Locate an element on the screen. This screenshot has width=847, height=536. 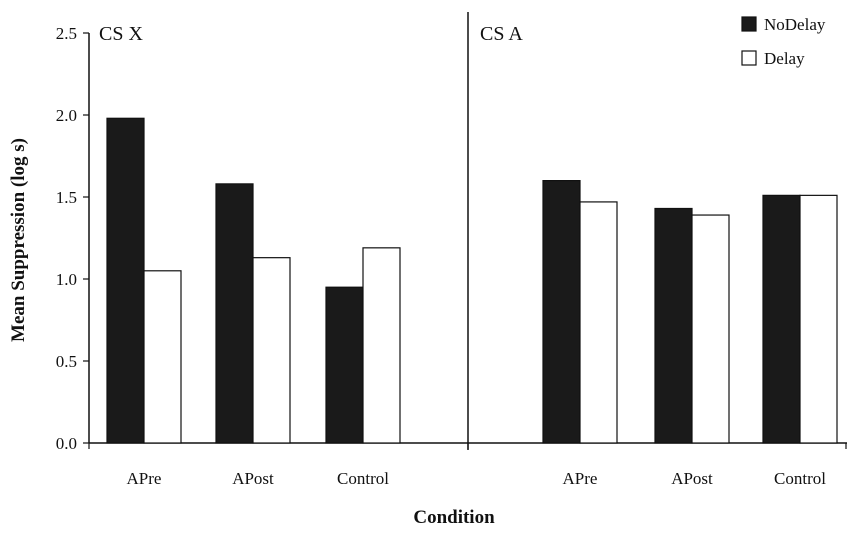
y-tick-label: 0.0 is located at coordinates (66, 443).